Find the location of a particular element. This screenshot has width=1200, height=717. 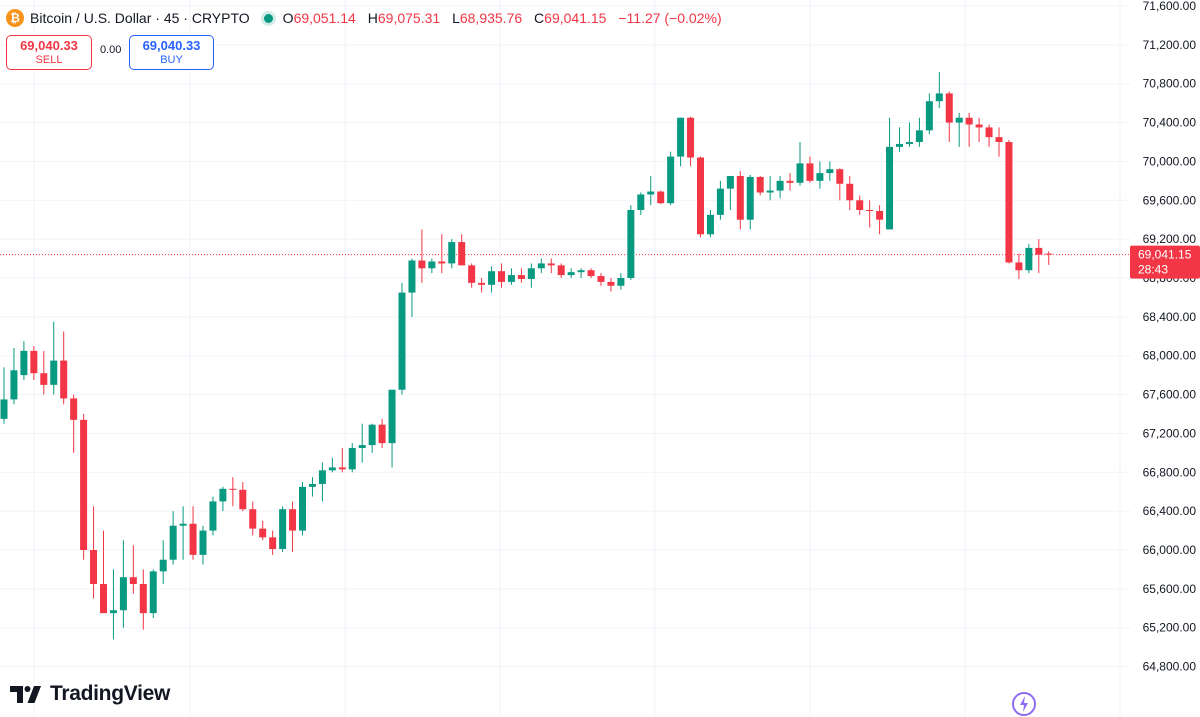

high-value: 69,075.31 is located at coordinates (409, 18).